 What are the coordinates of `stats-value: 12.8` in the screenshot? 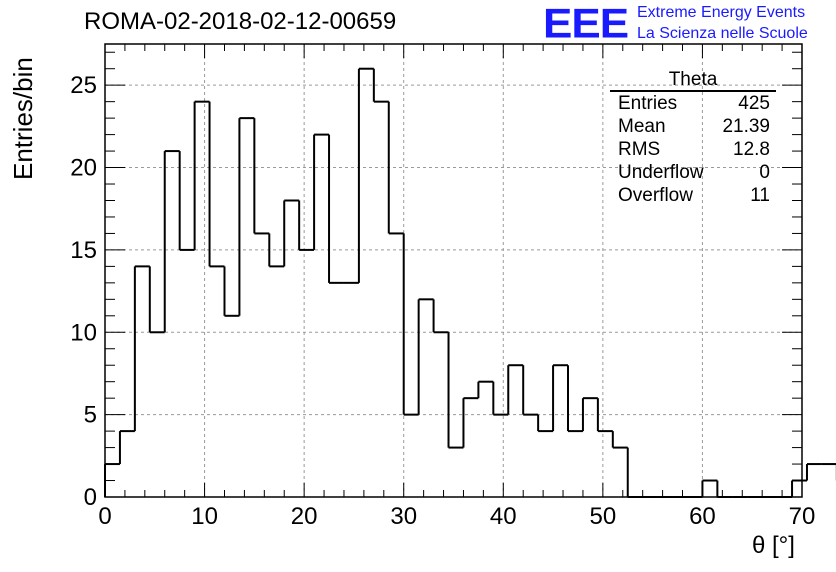 It's located at (751, 149).